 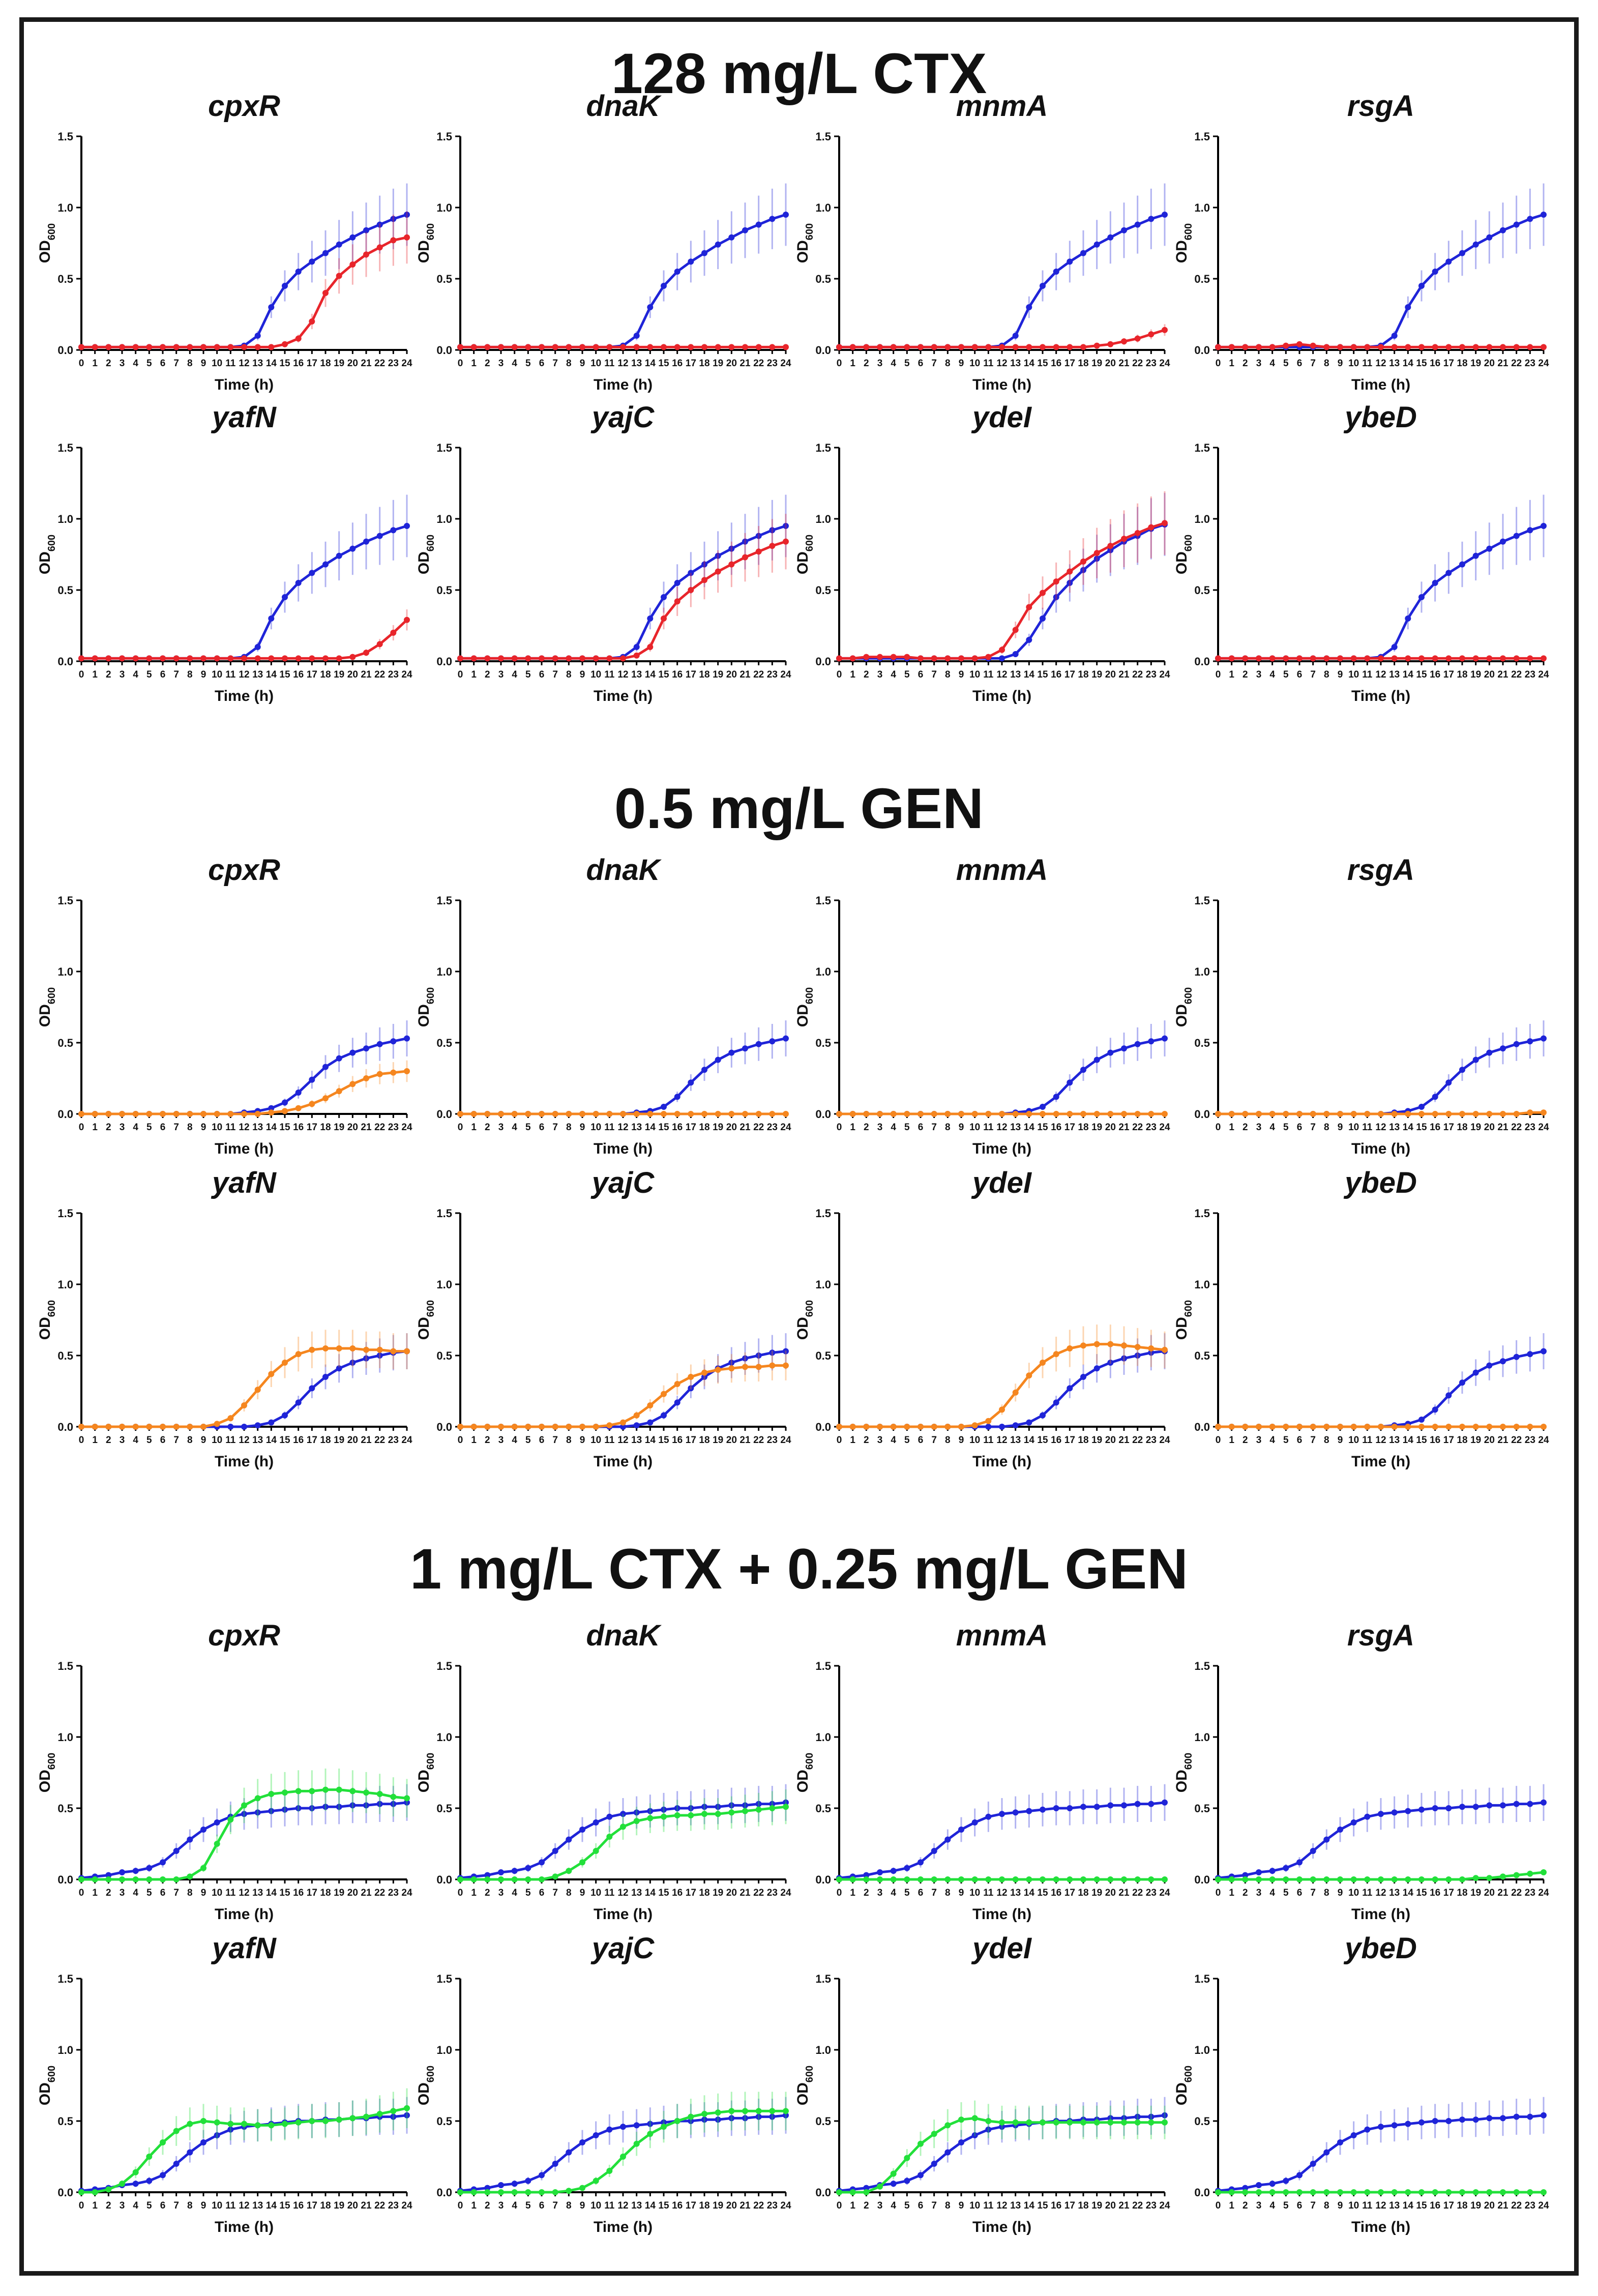 I want to click on chart-2-yafN-xtick-label: 10, so click(x=217, y=2205).